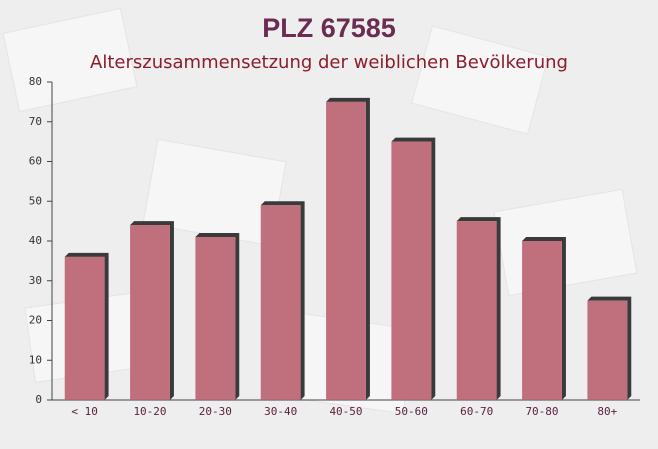  What do you see at coordinates (35, 81) in the screenshot?
I see `y-tick-label: 80` at bounding box center [35, 81].